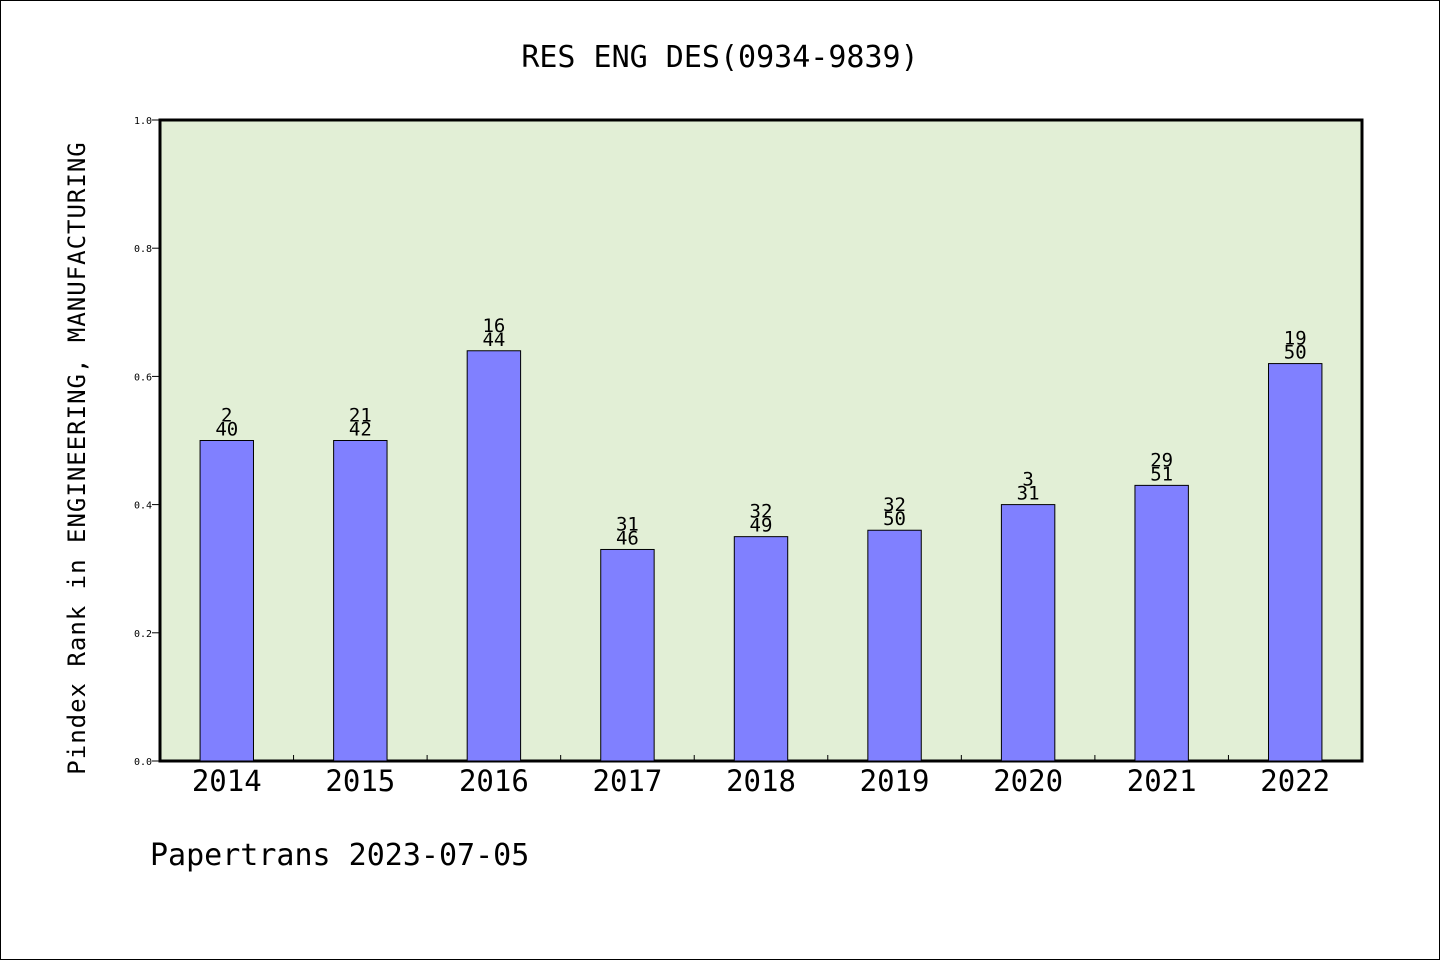  Describe the element at coordinates (143, 377) in the screenshot. I see `y-tick-label: 0.6` at that location.